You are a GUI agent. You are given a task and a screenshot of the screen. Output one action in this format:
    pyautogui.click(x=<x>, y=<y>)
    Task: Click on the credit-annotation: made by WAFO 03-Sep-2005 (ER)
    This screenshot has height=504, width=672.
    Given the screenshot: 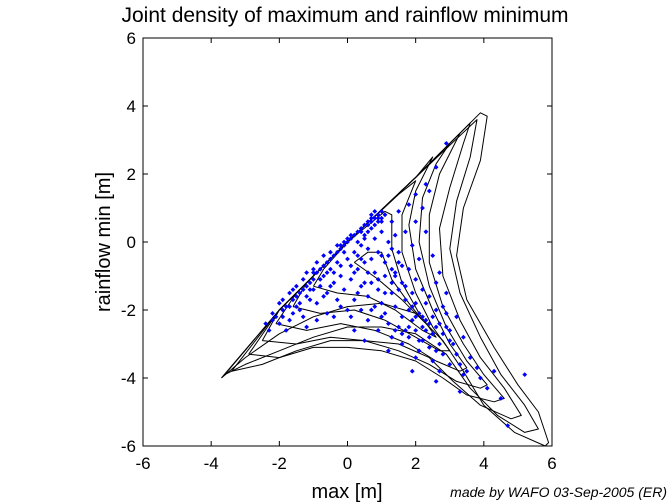 What is the action you would take?
    pyautogui.click(x=558, y=492)
    